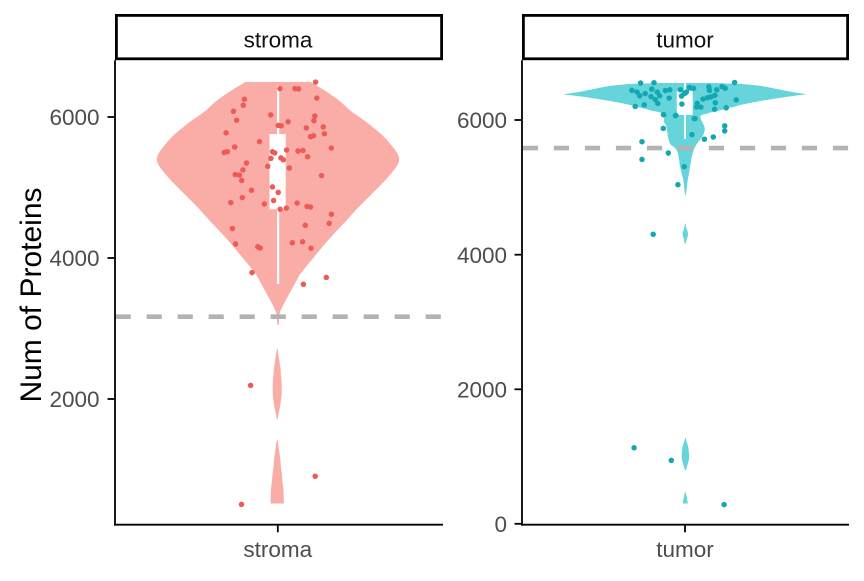  Describe the element at coordinates (500, 524) in the screenshot. I see `svg-text: 0` at that location.